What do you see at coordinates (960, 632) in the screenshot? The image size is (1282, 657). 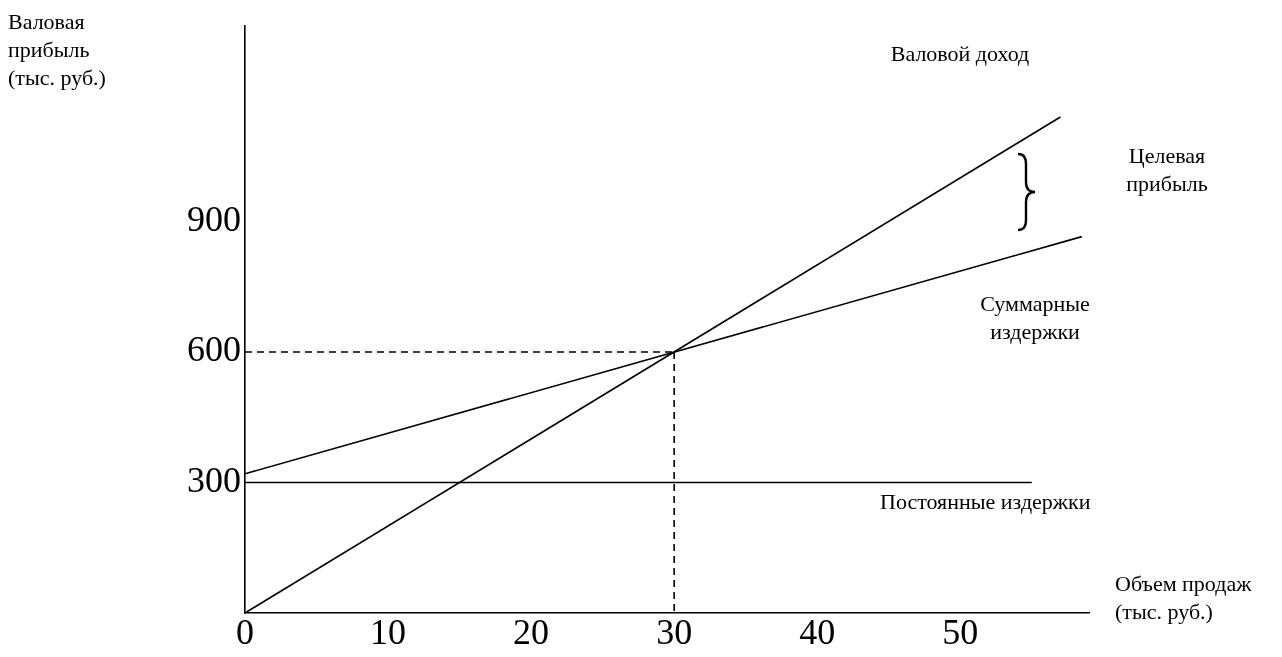 I see `x-tick-label: 50` at bounding box center [960, 632].